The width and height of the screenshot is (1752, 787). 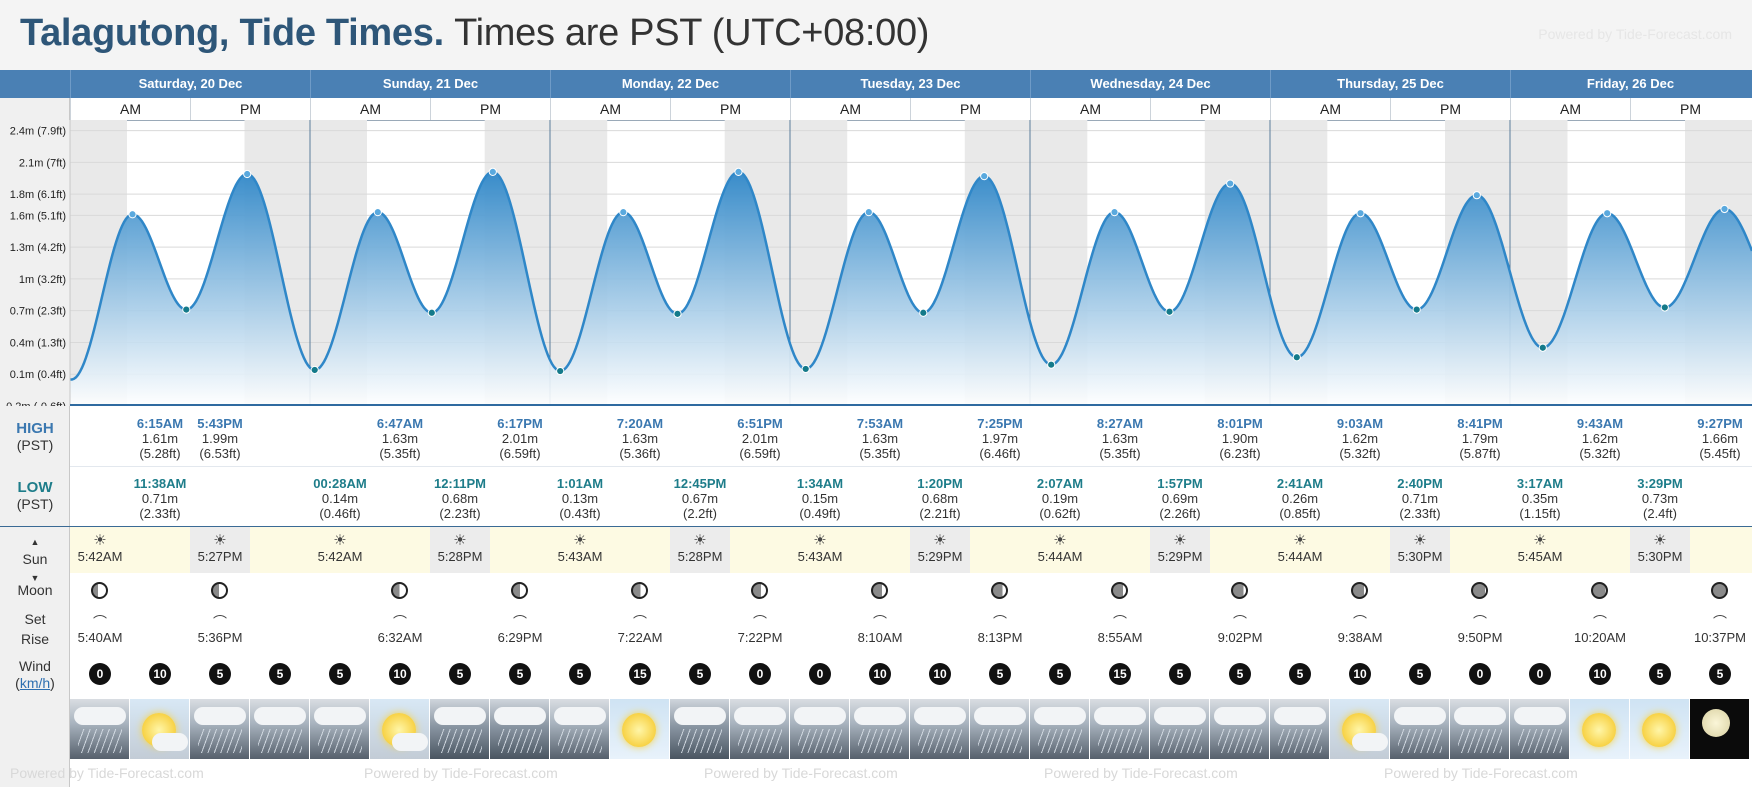 What do you see at coordinates (760, 453) in the screenshot?
I see `high-tide-feet: (6.59ft)` at bounding box center [760, 453].